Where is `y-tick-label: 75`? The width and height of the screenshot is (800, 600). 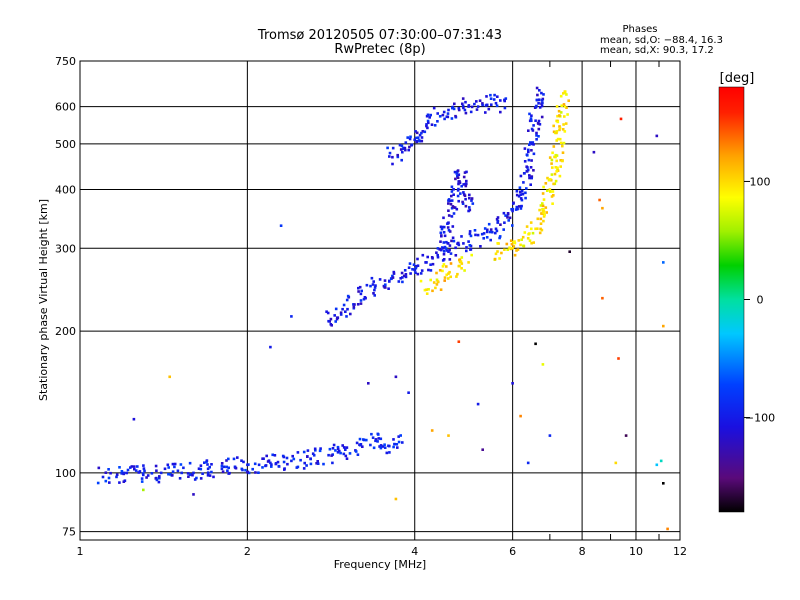 y-tick-label: 75 is located at coordinates (69, 532).